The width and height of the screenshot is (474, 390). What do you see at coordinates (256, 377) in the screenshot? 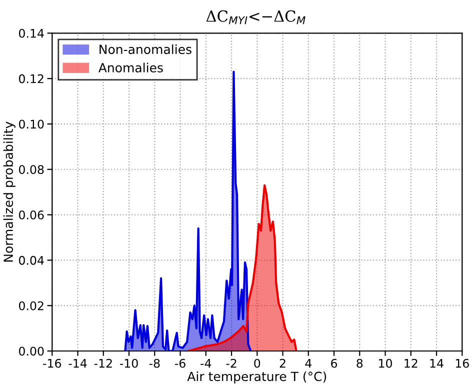
I see `x-axis-title: Air temperature T (°C)` at bounding box center [256, 377].